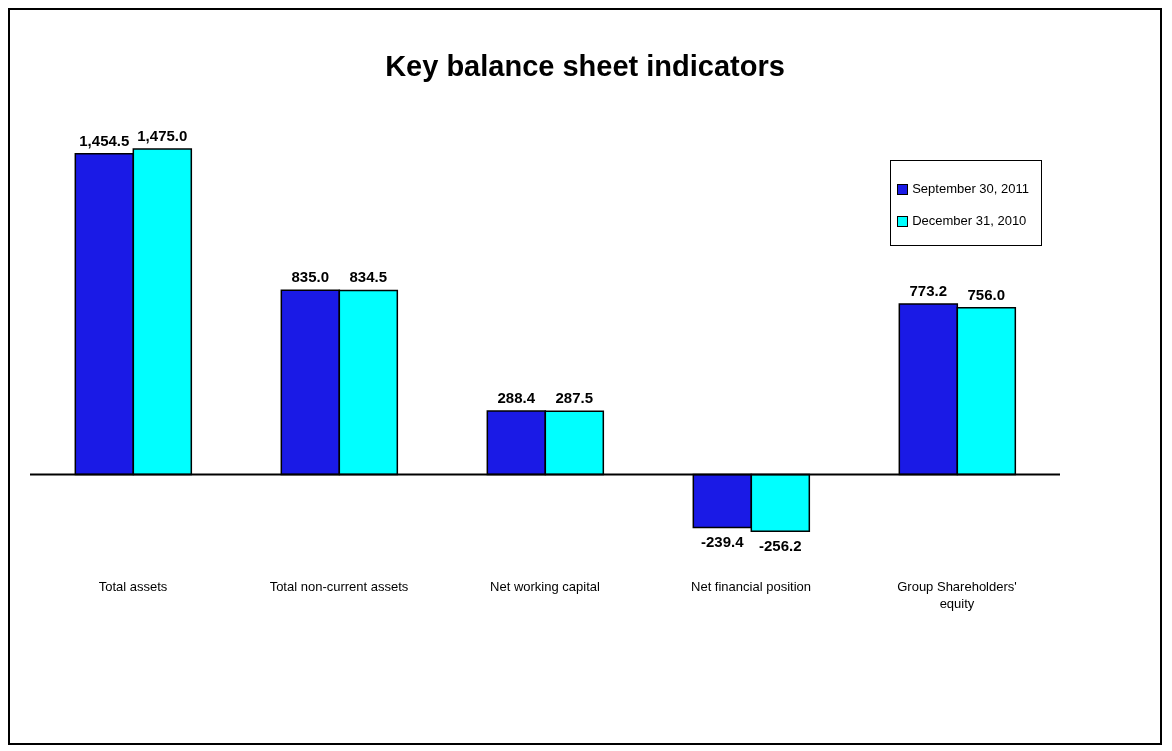 This screenshot has height=751, width=1172. Describe the element at coordinates (928, 290) in the screenshot. I see `data-label: 773.2` at that location.